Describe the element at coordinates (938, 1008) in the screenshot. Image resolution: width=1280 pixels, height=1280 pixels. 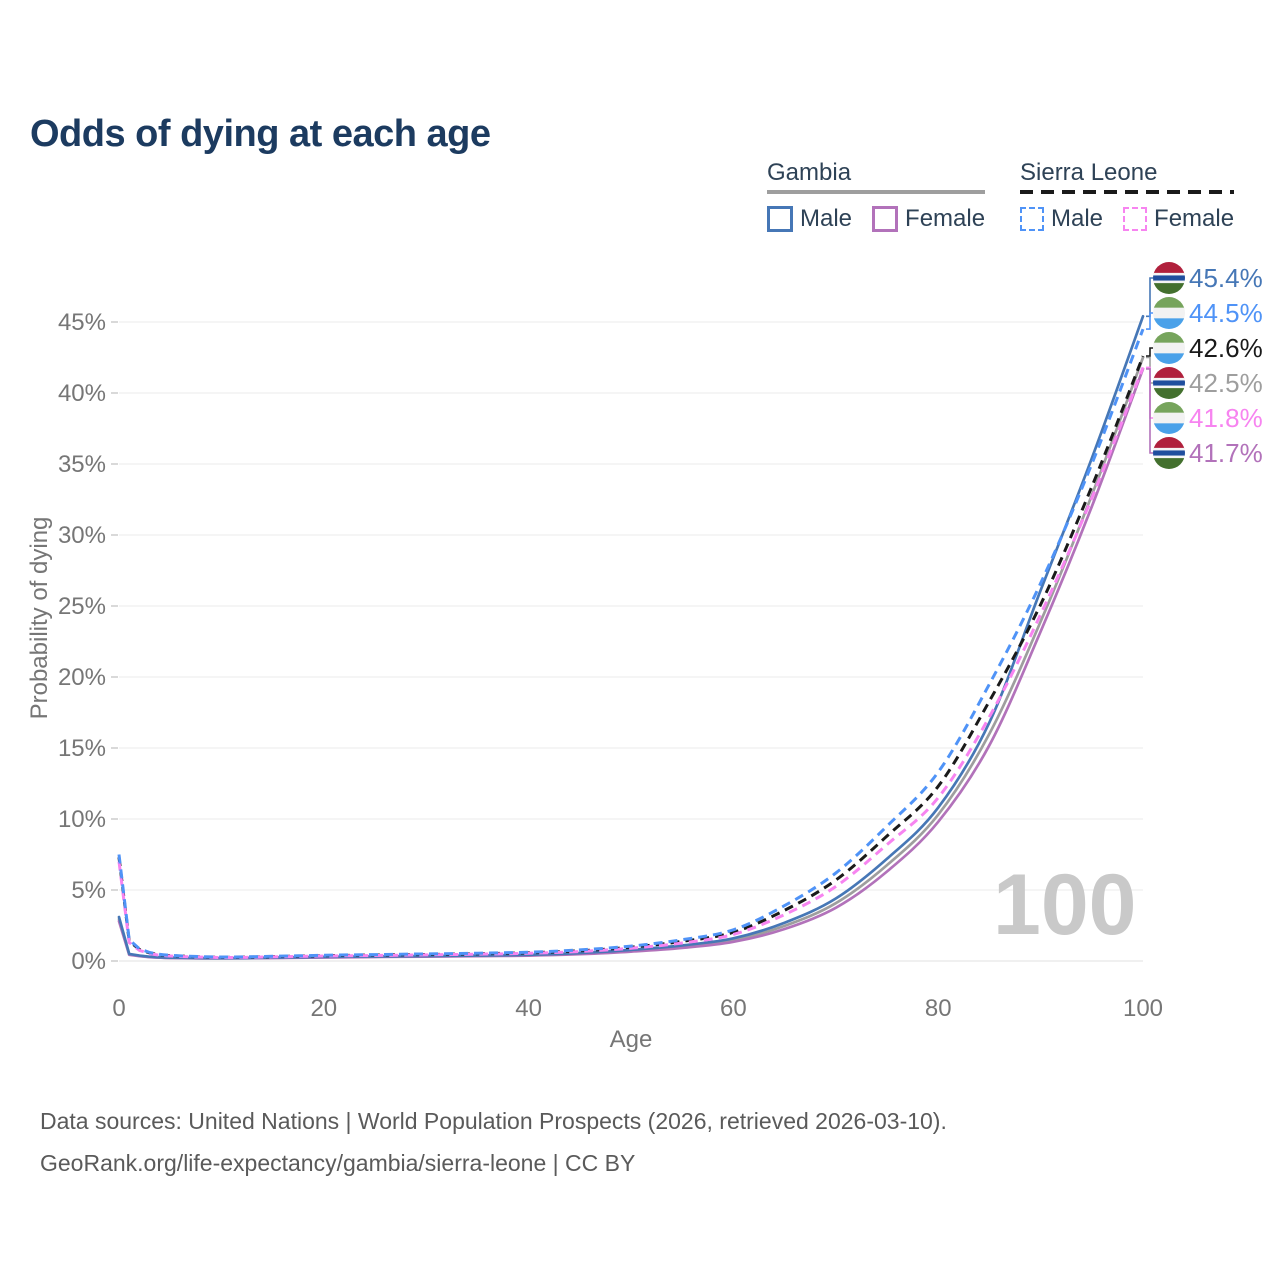
I see `x-tick-label: 80` at that location.